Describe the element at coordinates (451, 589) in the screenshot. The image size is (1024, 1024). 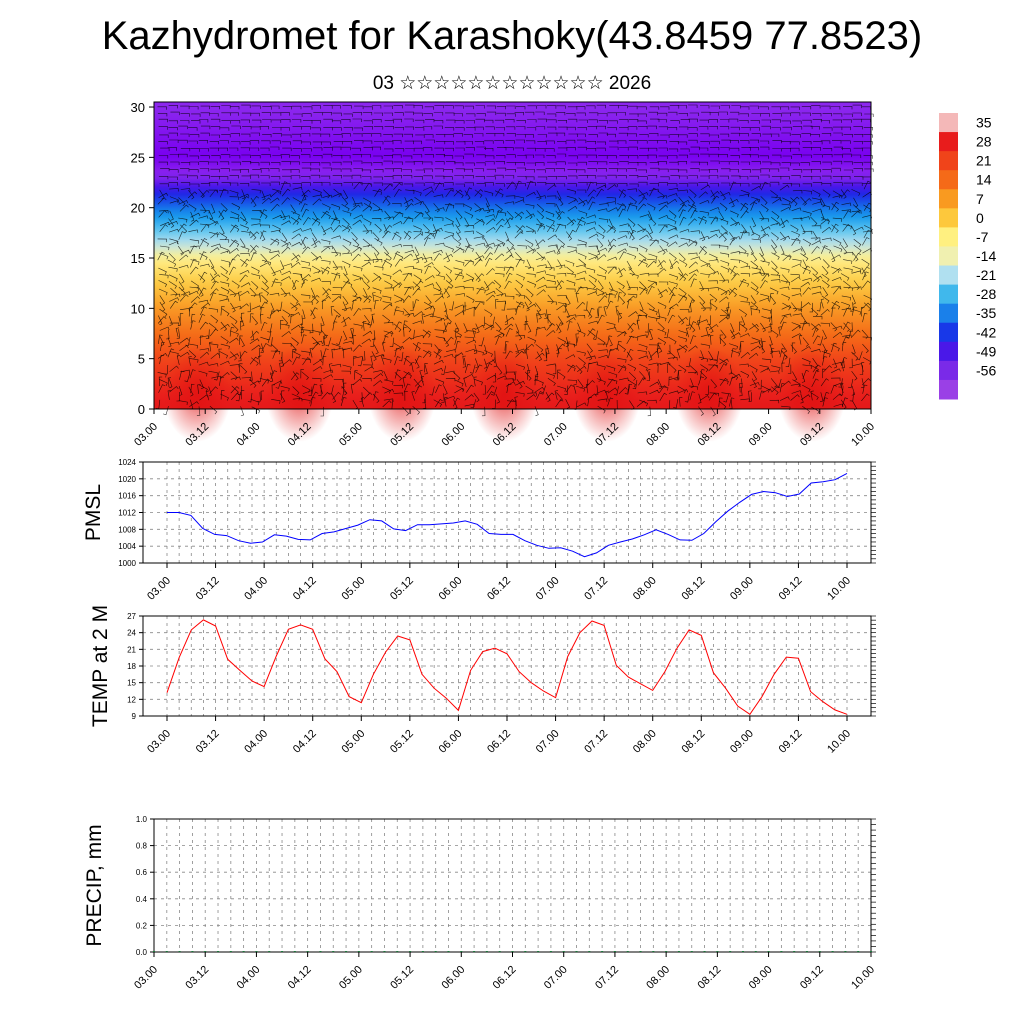
I see `x-tick-label: 06.00` at that location.